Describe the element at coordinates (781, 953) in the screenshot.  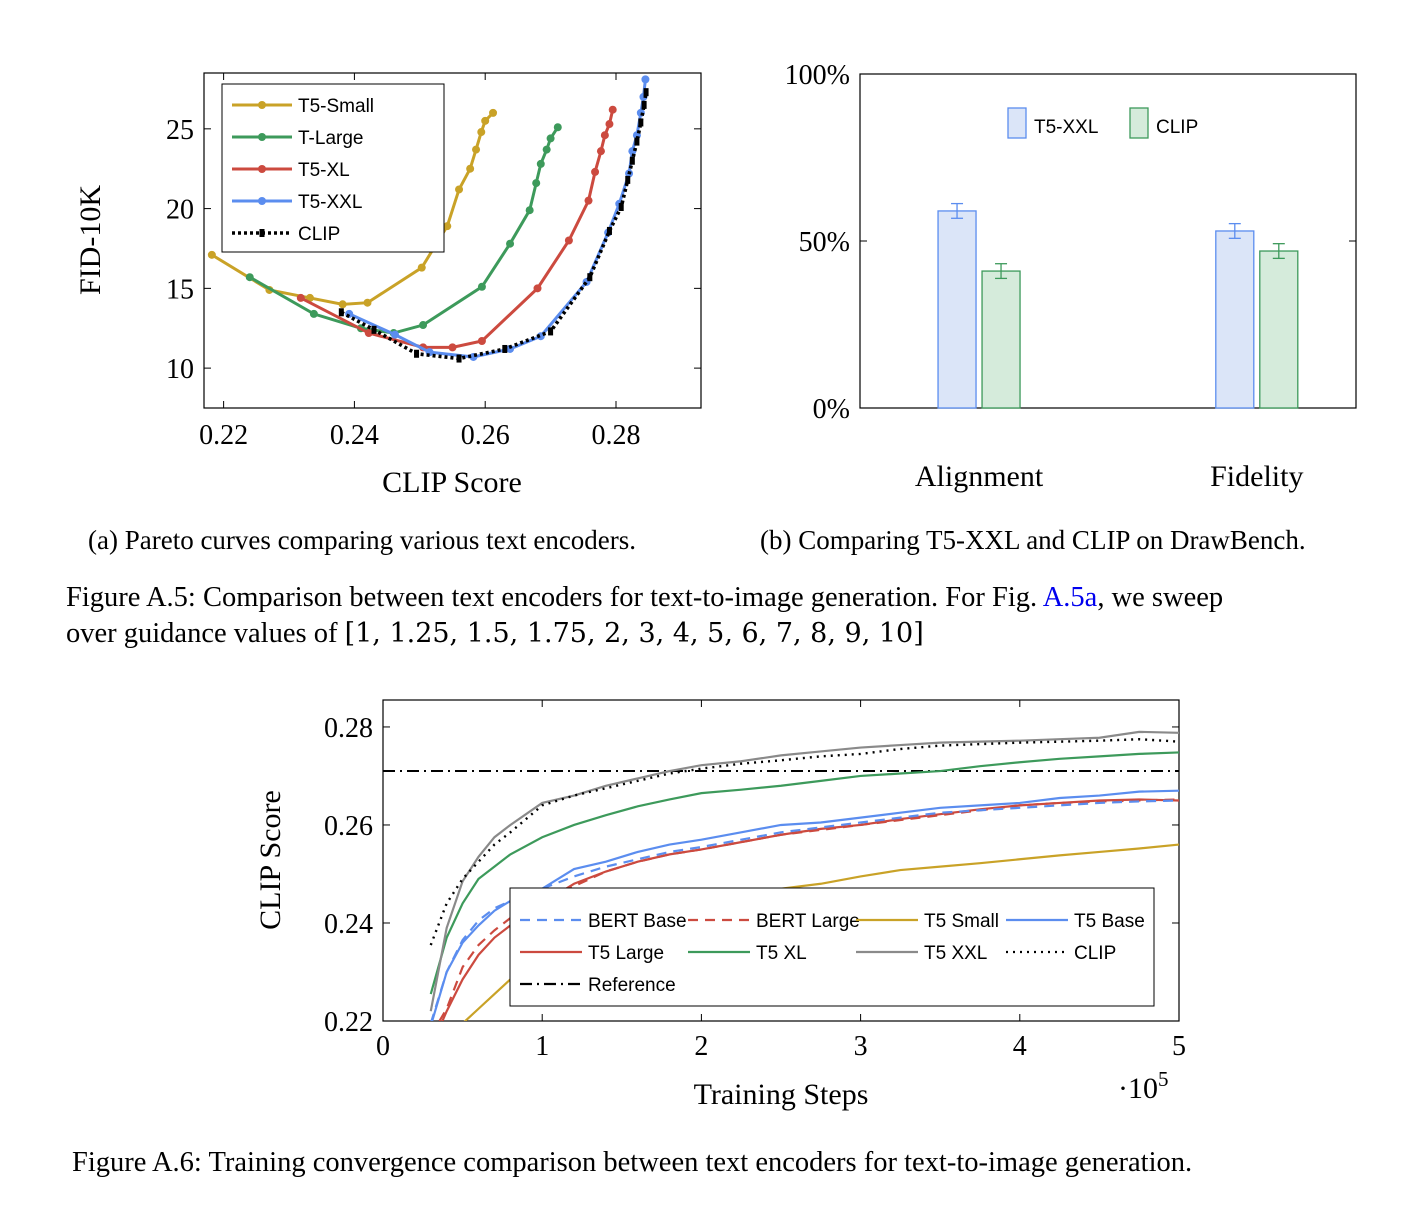
I see `convergence-legend-label: T5 XL` at that location.